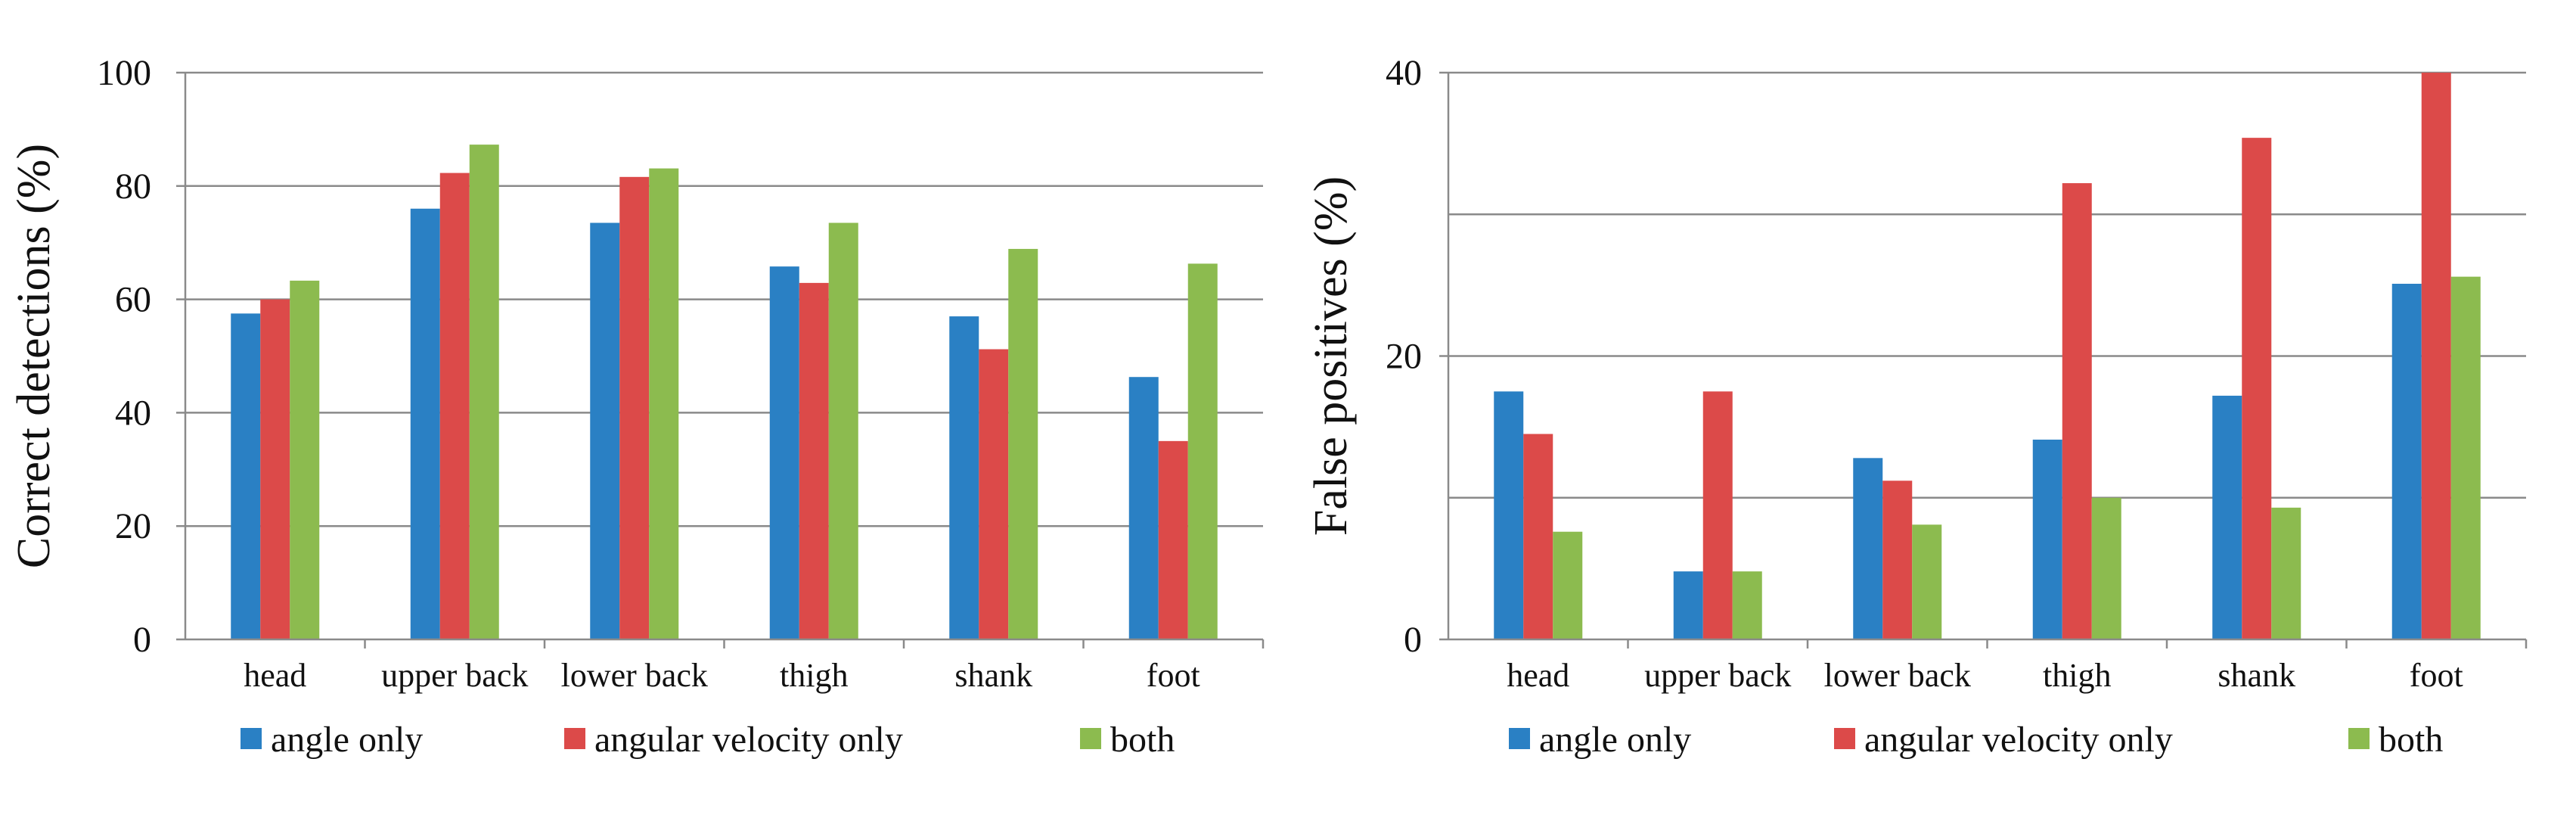  I want to click on y-tick-label: 60, so click(133, 300).